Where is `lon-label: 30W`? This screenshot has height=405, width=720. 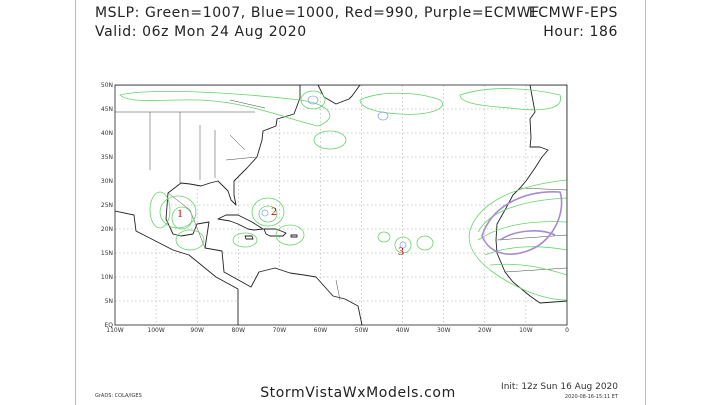 lon-label: 30W is located at coordinates (444, 330).